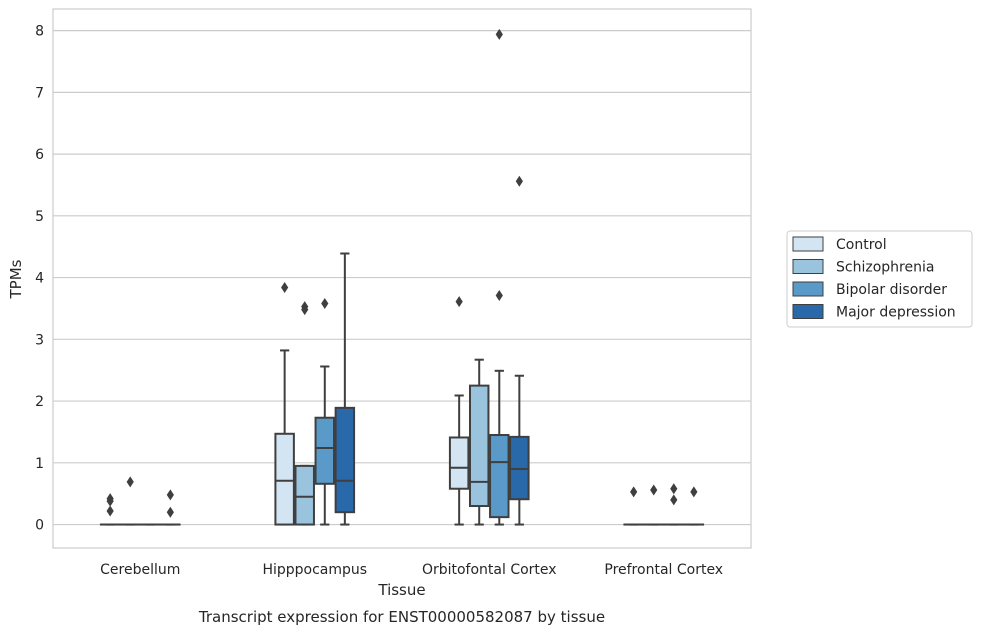  I want to click on y-tick-label: 6, so click(39, 155).